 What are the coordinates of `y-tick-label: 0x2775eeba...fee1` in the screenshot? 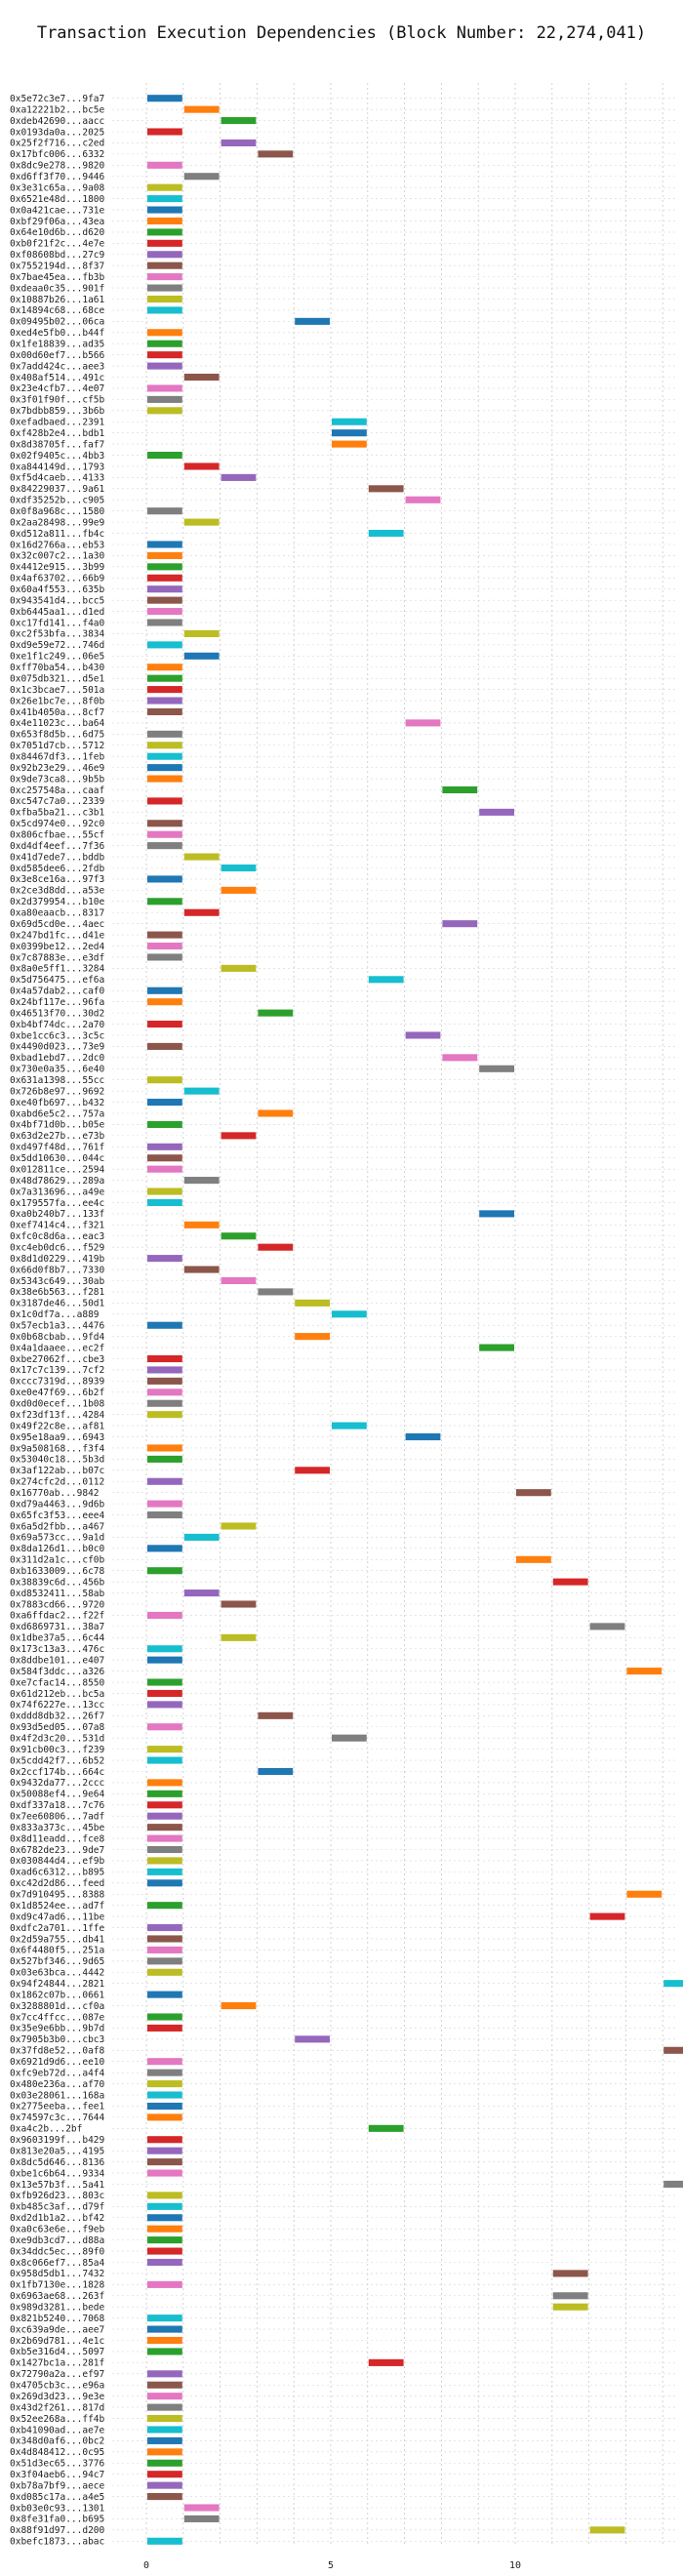 It's located at (57, 2107).